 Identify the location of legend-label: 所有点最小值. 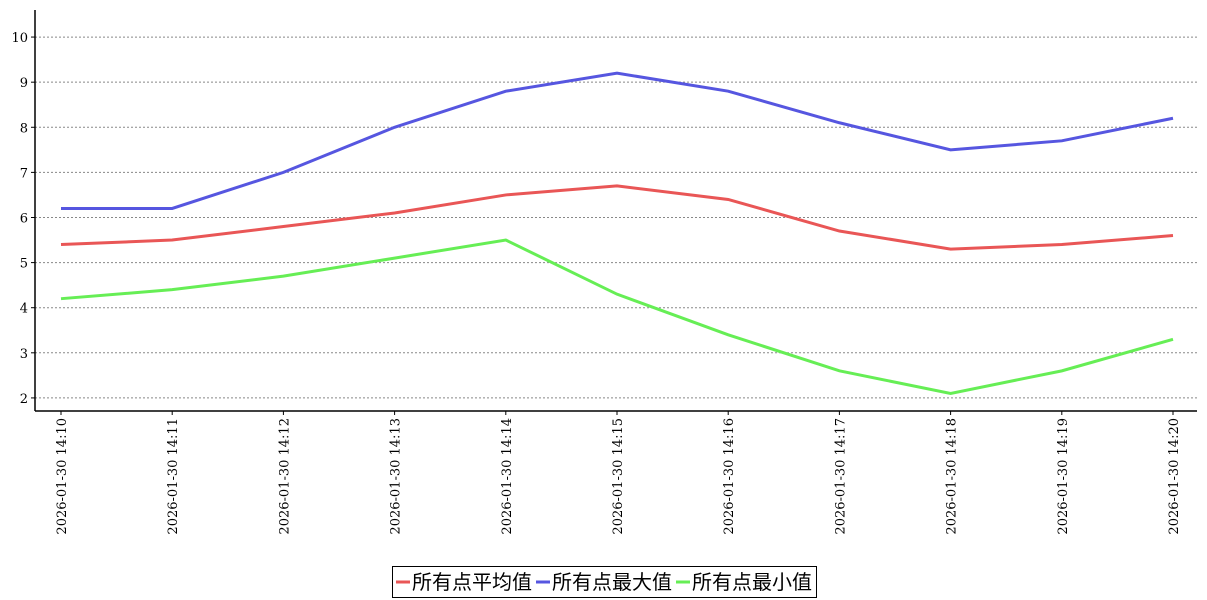
(752, 582).